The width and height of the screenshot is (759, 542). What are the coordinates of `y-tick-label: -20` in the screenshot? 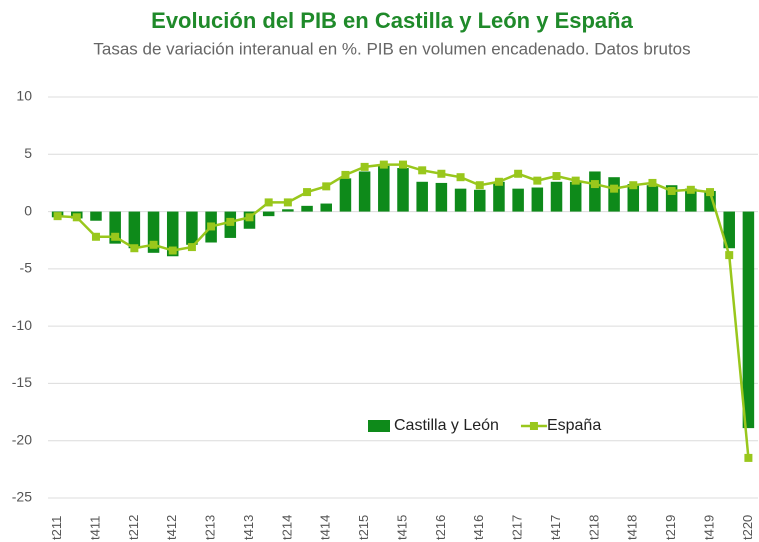 It's located at (22, 439).